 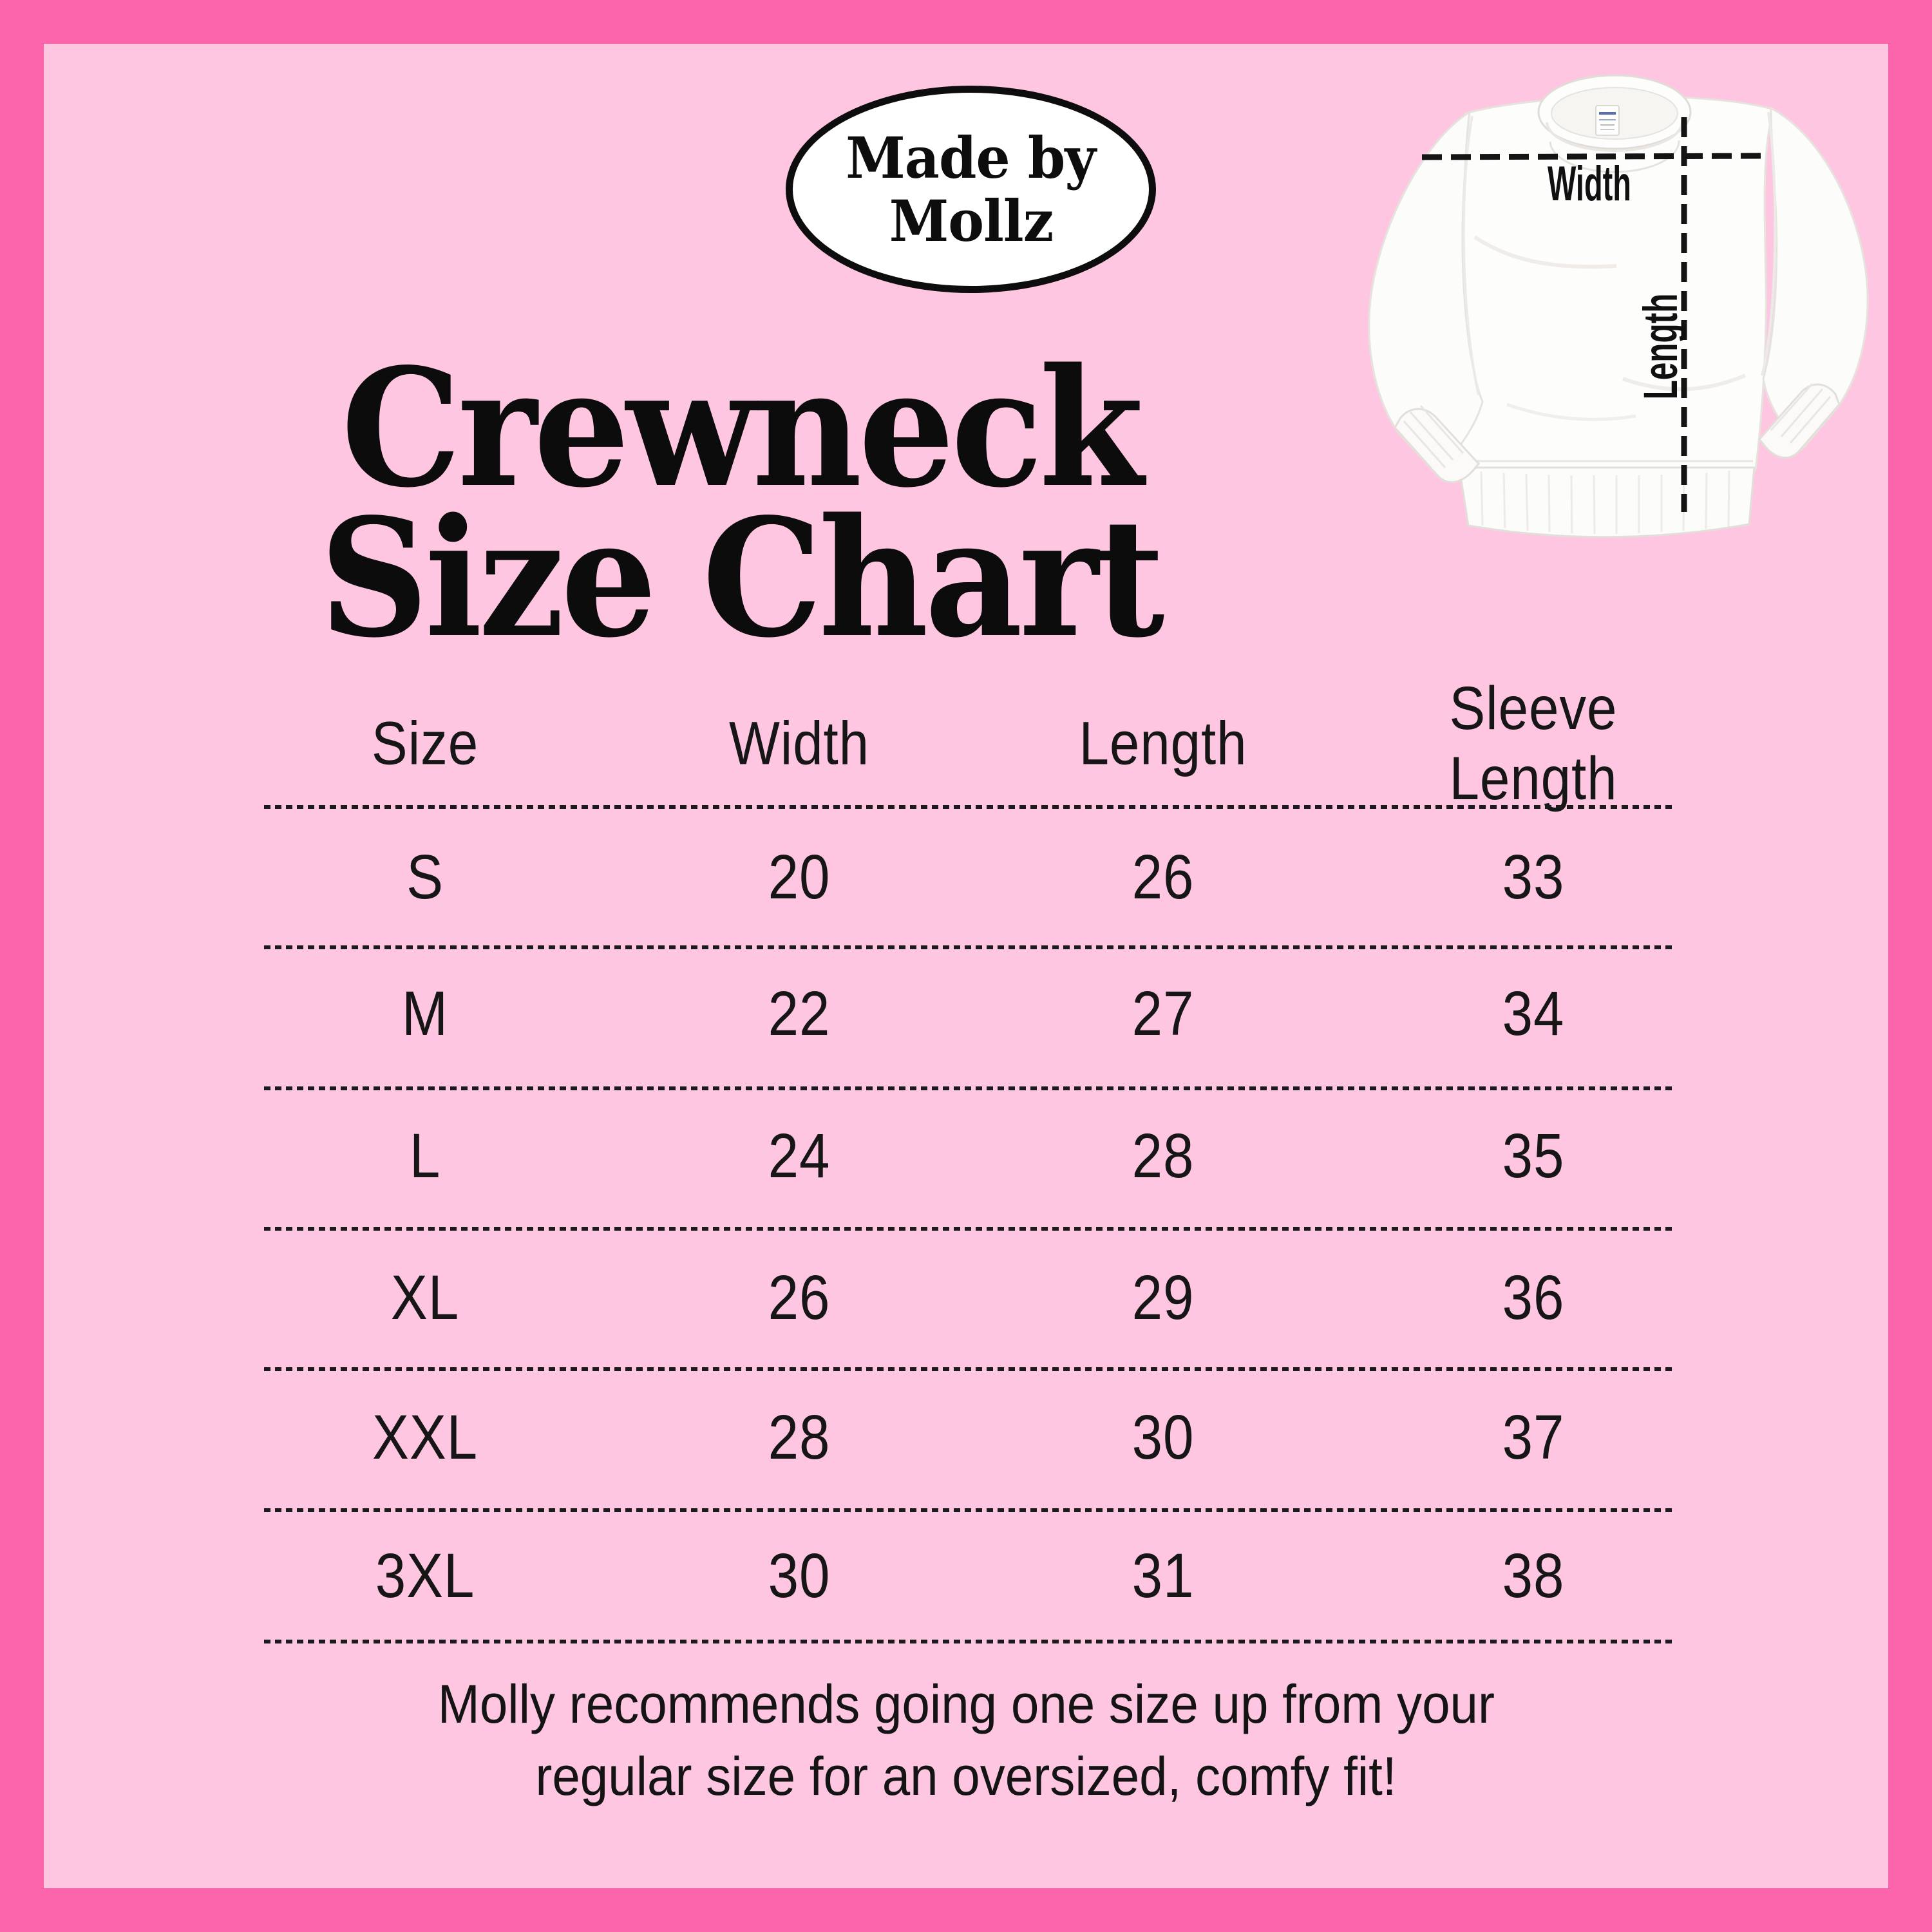 What do you see at coordinates (970, 1013) in the screenshot?
I see `table-row: M 22 27 34` at bounding box center [970, 1013].